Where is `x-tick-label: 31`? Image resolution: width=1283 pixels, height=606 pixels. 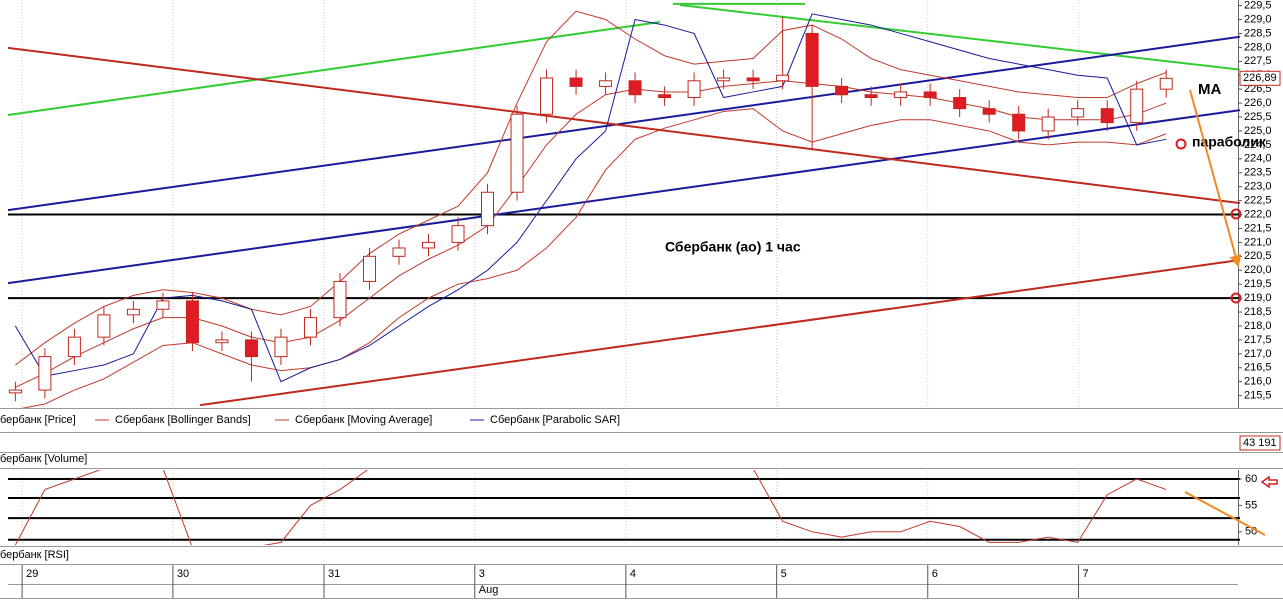
x-tick-label: 31 is located at coordinates (334, 574).